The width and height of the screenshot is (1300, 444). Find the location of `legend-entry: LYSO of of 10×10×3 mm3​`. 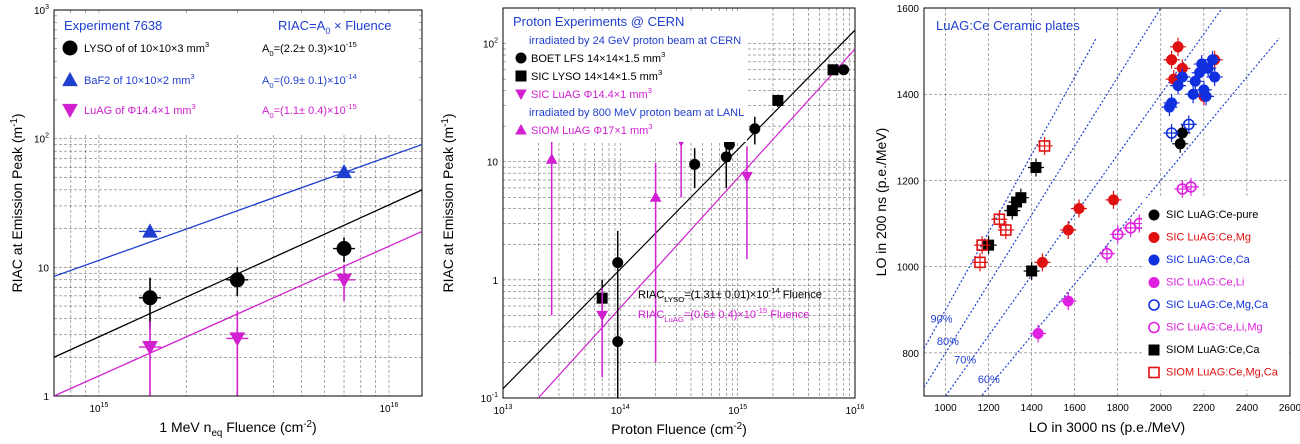

legend-entry: LYSO of of 10×10×3 mm3​ is located at coordinates (146, 47).